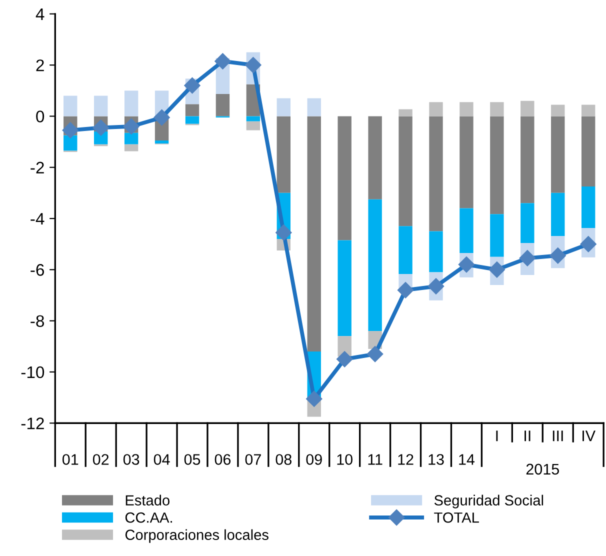 This screenshot has height=556, width=606. What do you see at coordinates (456, 517) in the screenshot?
I see `legend-label: TOTAL` at bounding box center [456, 517].